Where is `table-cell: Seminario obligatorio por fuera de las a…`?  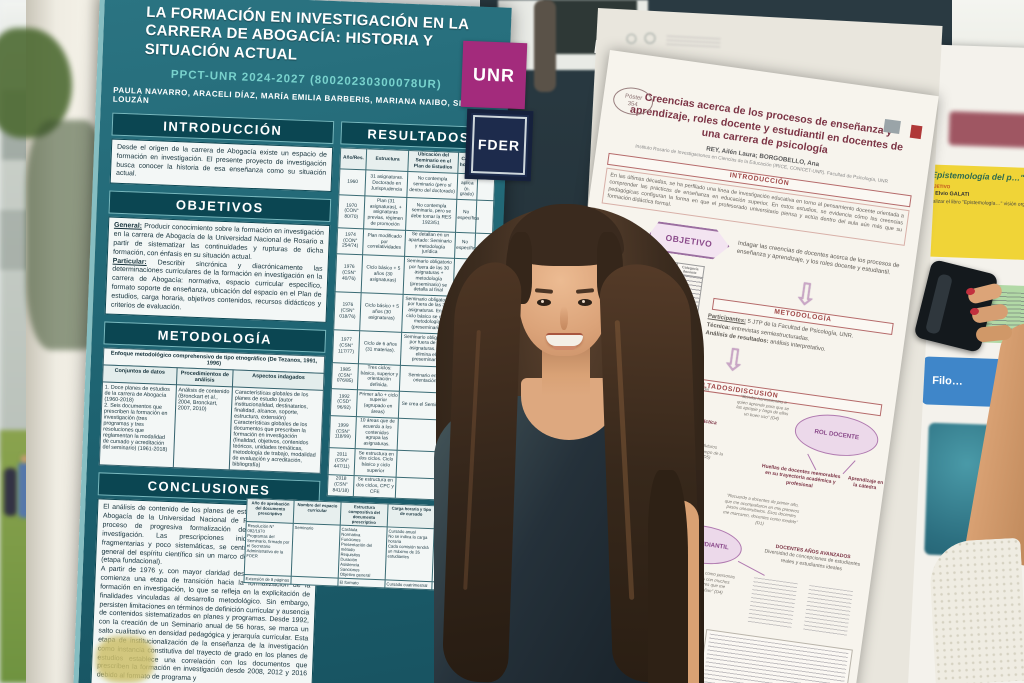 table-cell: Seminario obligatorio por fuera de las a… is located at coordinates (426, 349).